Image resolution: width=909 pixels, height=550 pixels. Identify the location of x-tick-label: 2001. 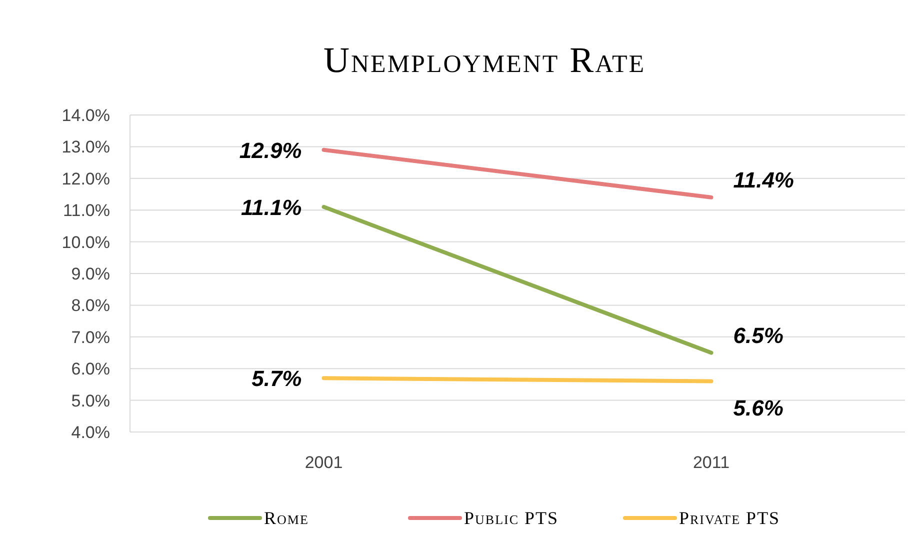
(323, 462).